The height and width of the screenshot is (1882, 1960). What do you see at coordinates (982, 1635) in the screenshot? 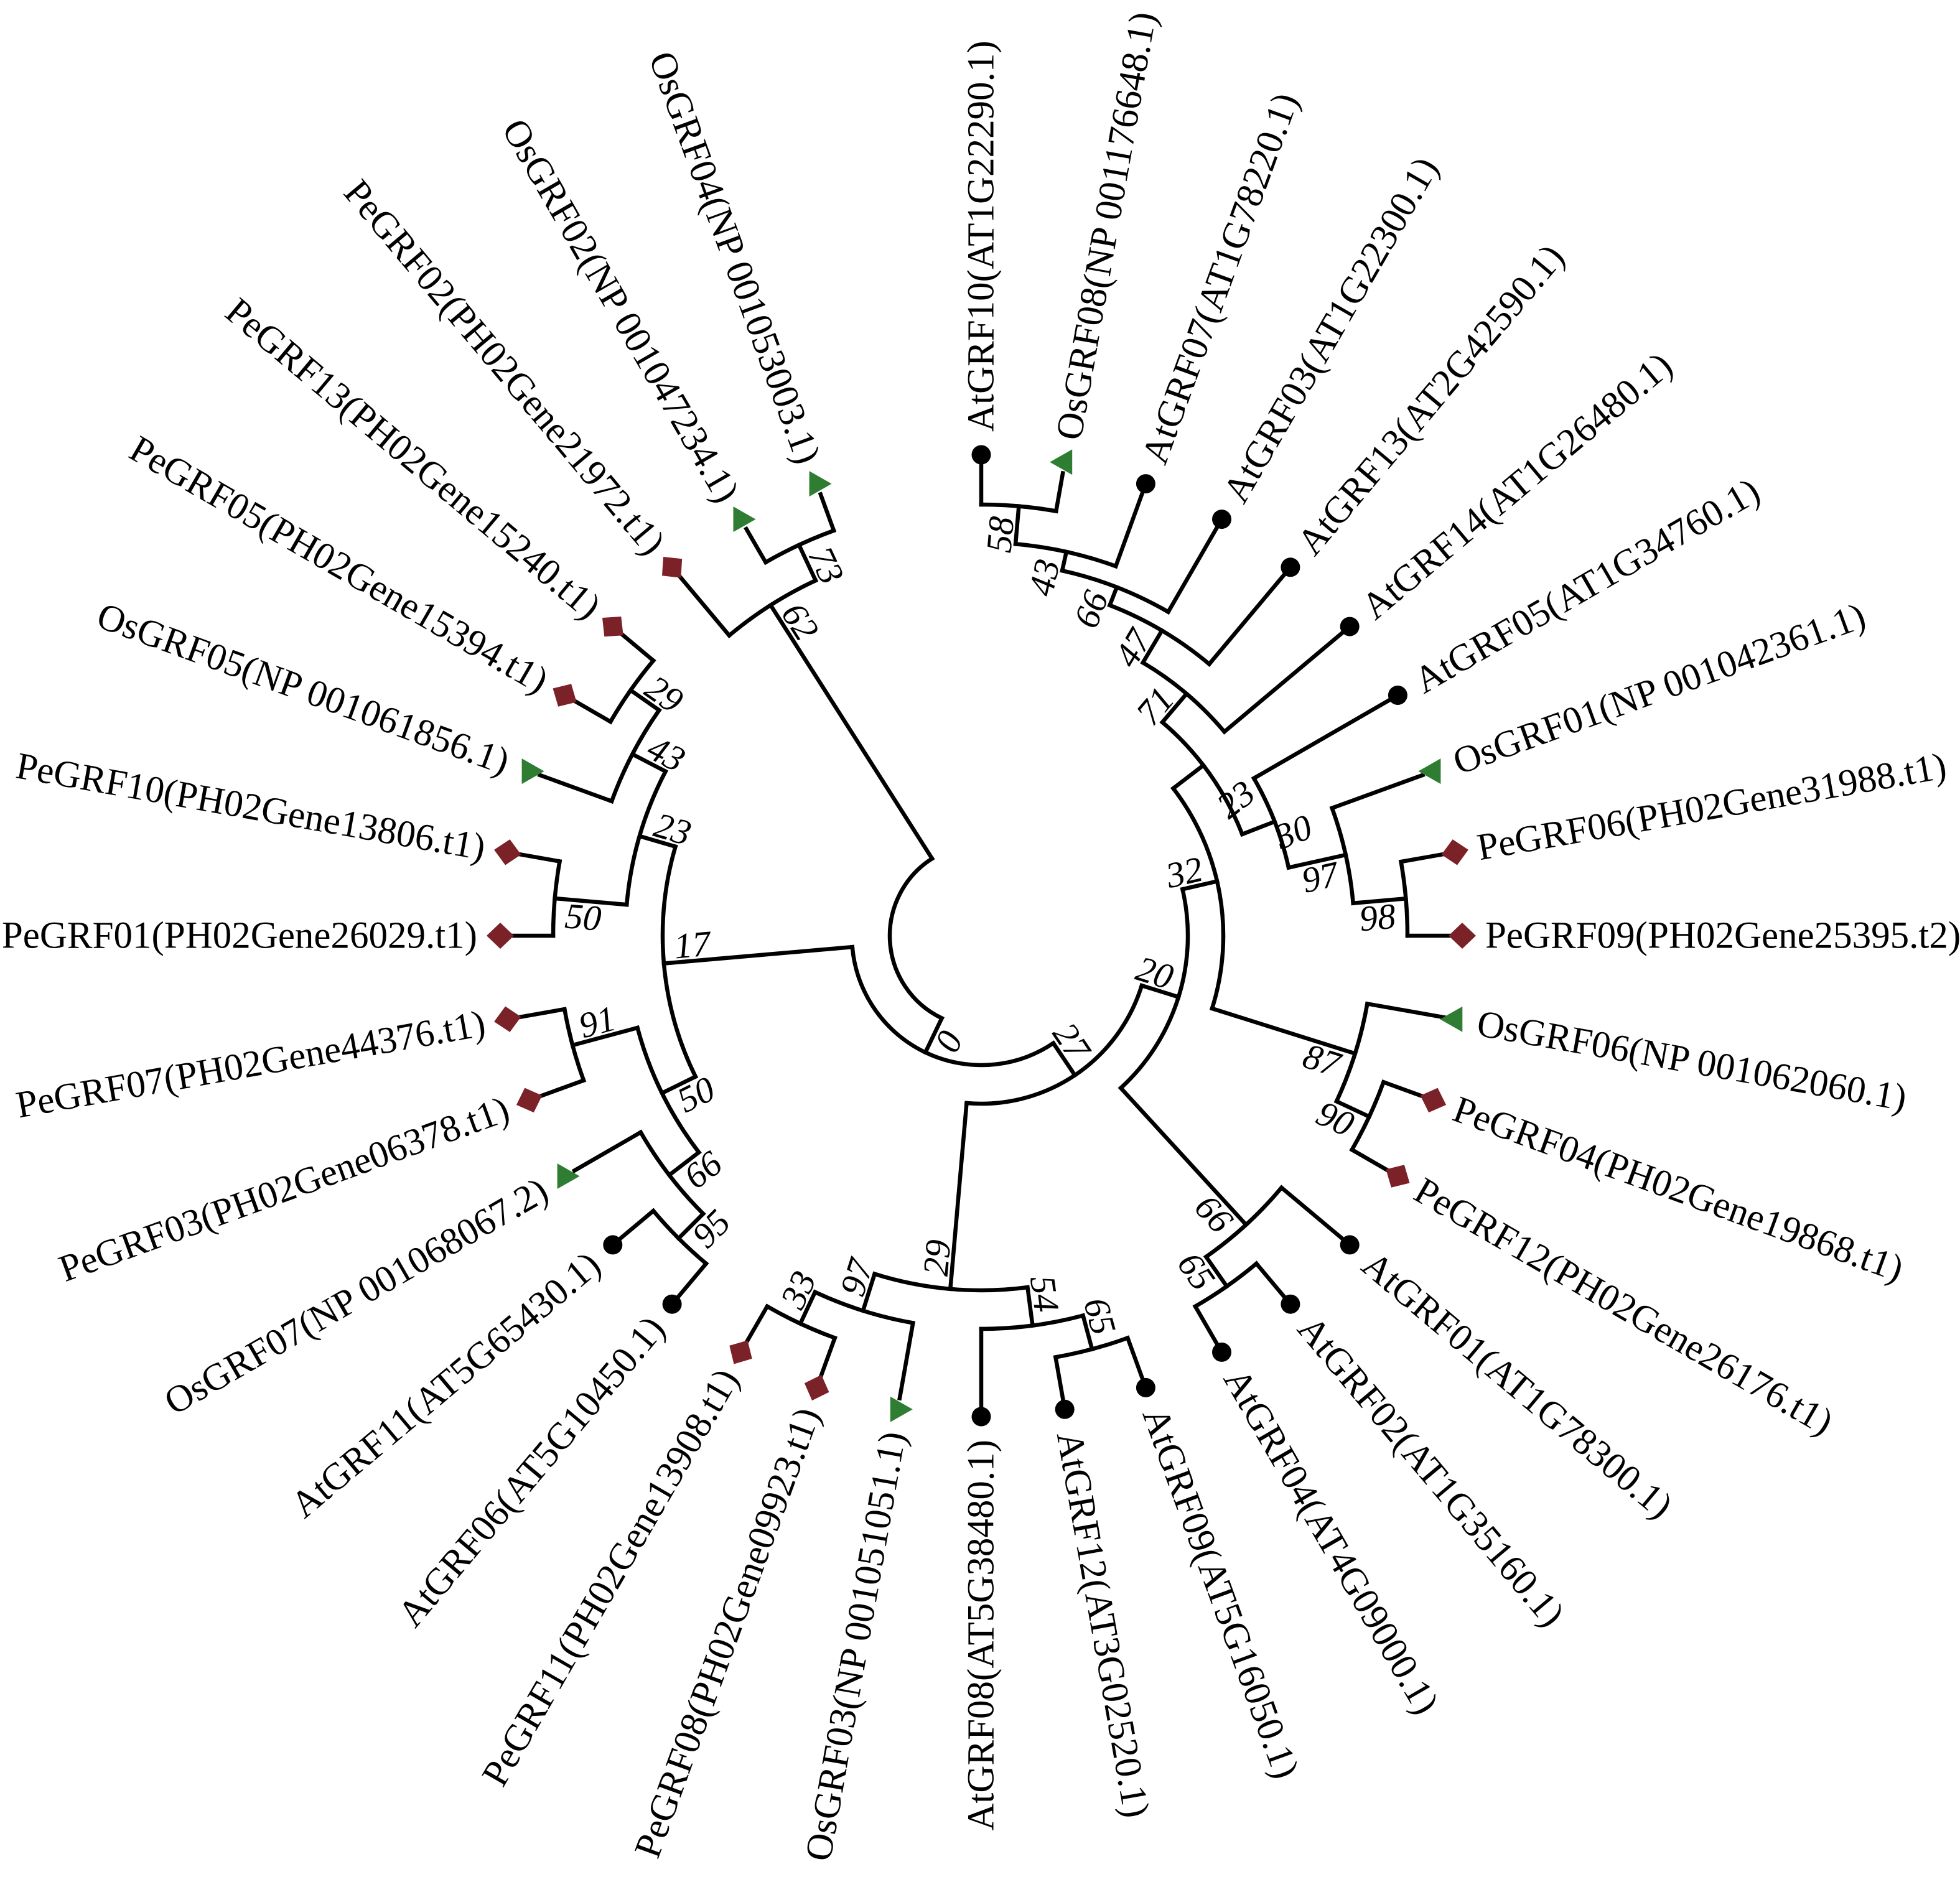
I see `svg-text: AtGRF08(AT5G38480.1)` at bounding box center [982, 1635].